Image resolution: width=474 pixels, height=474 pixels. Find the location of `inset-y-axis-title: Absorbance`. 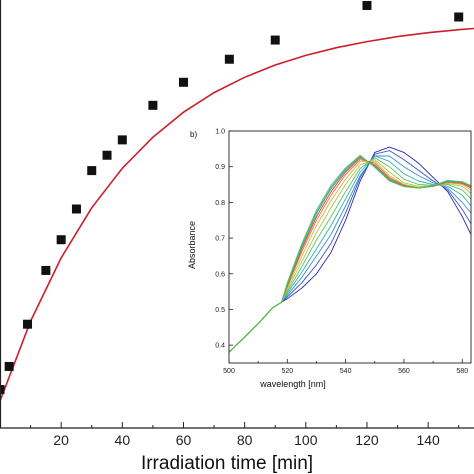

inset-y-axis-title: Absorbance is located at coordinates (192, 245).